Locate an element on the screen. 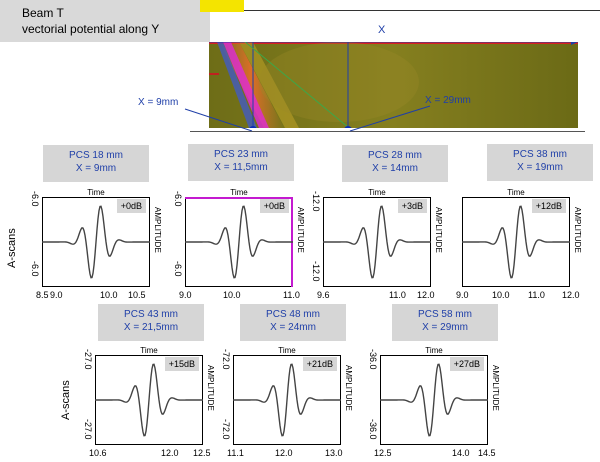 Image resolution: width=600 pixels, height=462 pixels. y-tick-bottom: -12.0 is located at coordinates (316, 271).